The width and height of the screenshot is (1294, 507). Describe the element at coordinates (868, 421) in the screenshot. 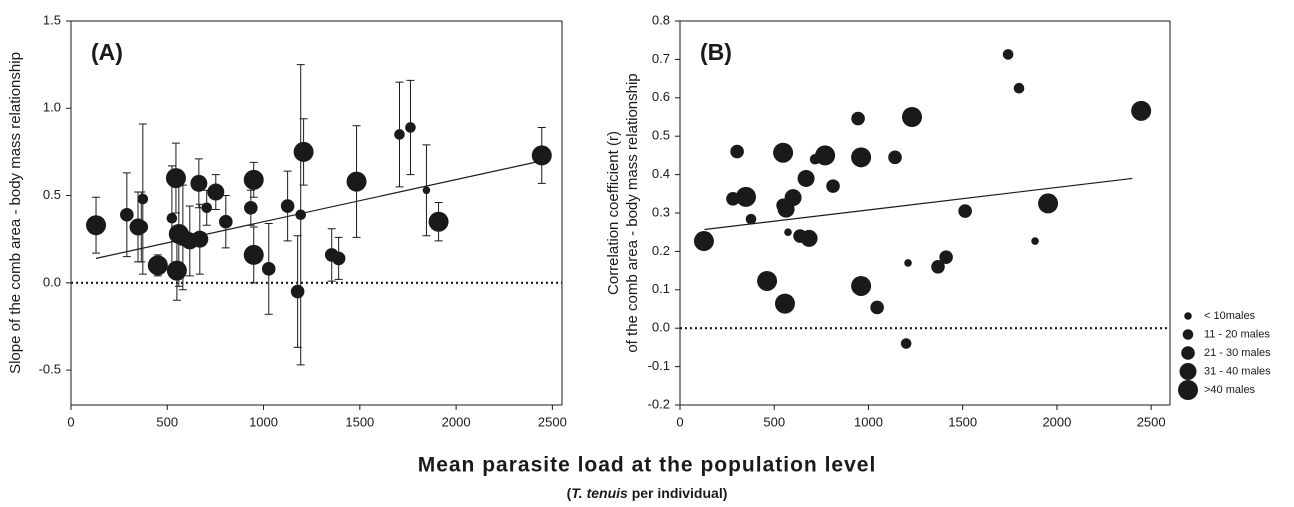

I see `x-tick-label: 1000` at that location.